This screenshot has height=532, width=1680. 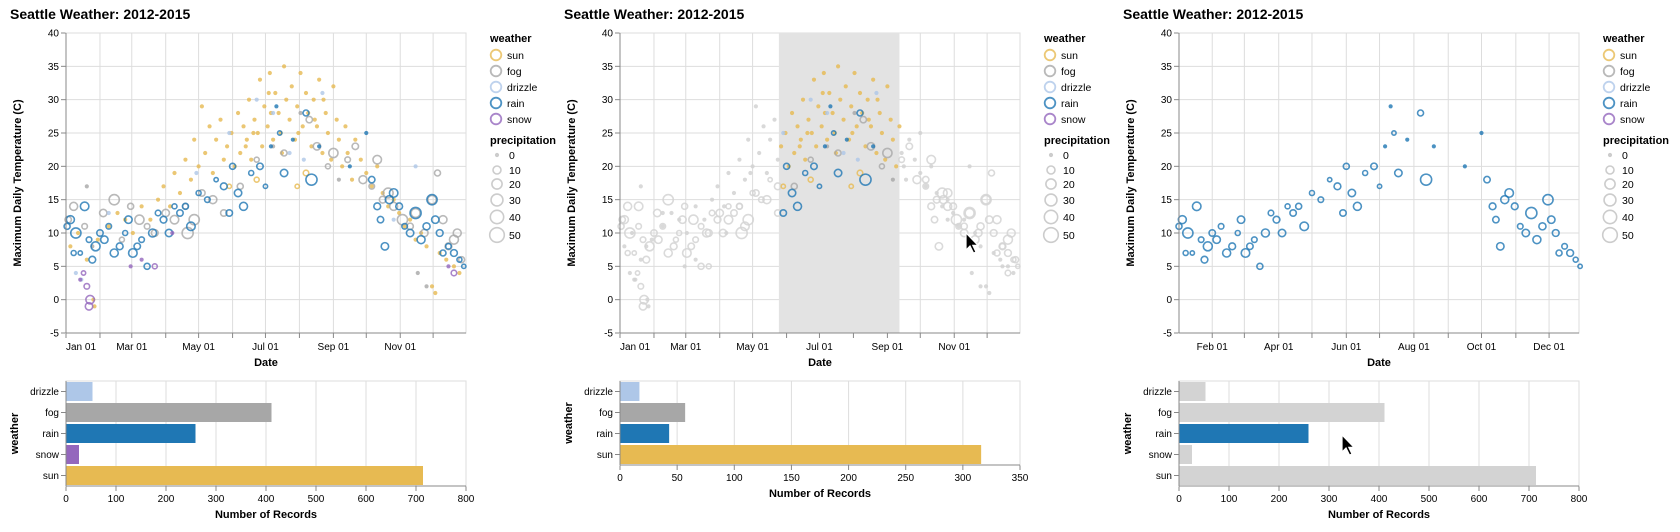 What do you see at coordinates (516, 104) in the screenshot?
I see `legend-label: rain` at bounding box center [516, 104].